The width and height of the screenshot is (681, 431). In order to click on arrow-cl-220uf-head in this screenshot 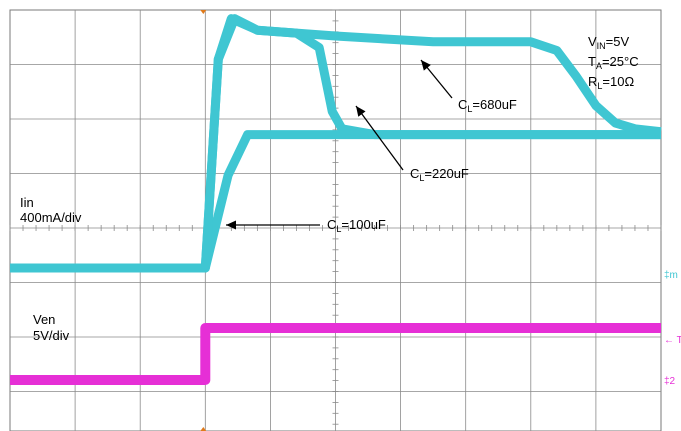, I will do `click(361, 111)`.